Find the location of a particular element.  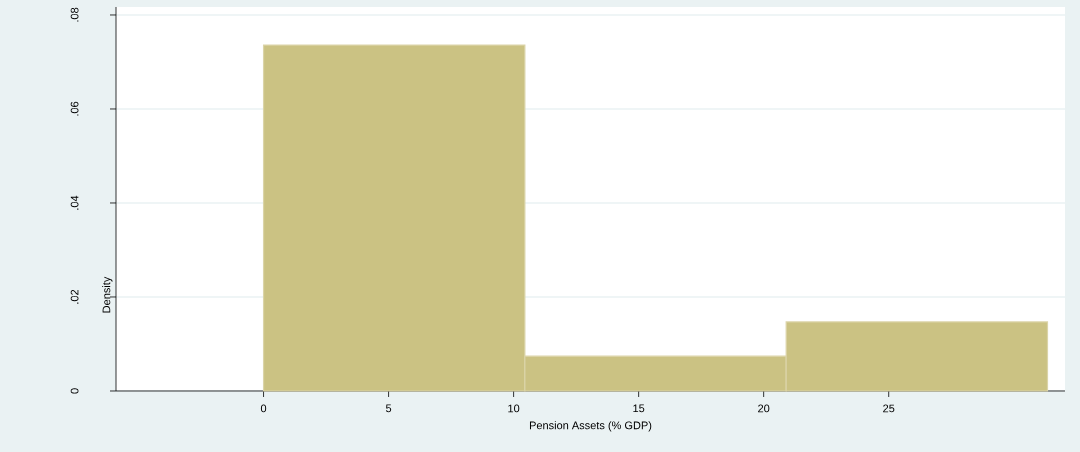

x-axis-title: Pension Assets (% GDP) is located at coordinates (590, 426).